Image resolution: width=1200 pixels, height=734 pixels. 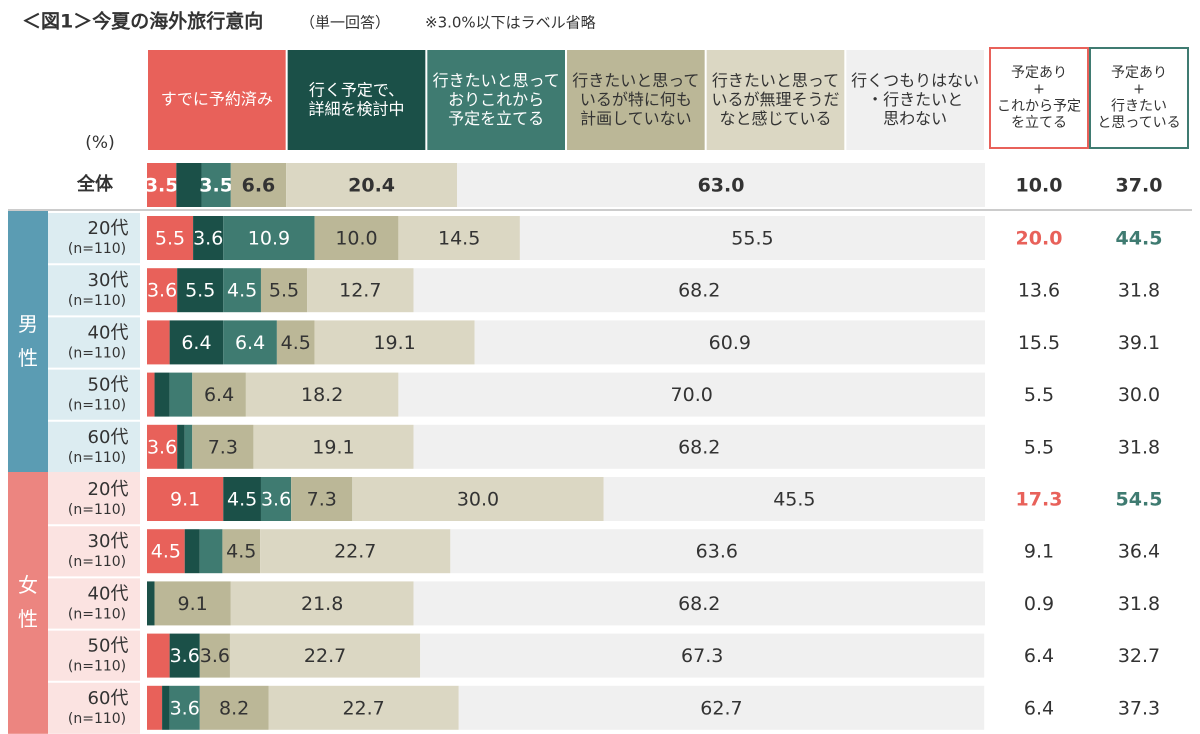 What do you see at coordinates (356, 239) in the screenshot?
I see `value-label: 10.0` at bounding box center [356, 239].